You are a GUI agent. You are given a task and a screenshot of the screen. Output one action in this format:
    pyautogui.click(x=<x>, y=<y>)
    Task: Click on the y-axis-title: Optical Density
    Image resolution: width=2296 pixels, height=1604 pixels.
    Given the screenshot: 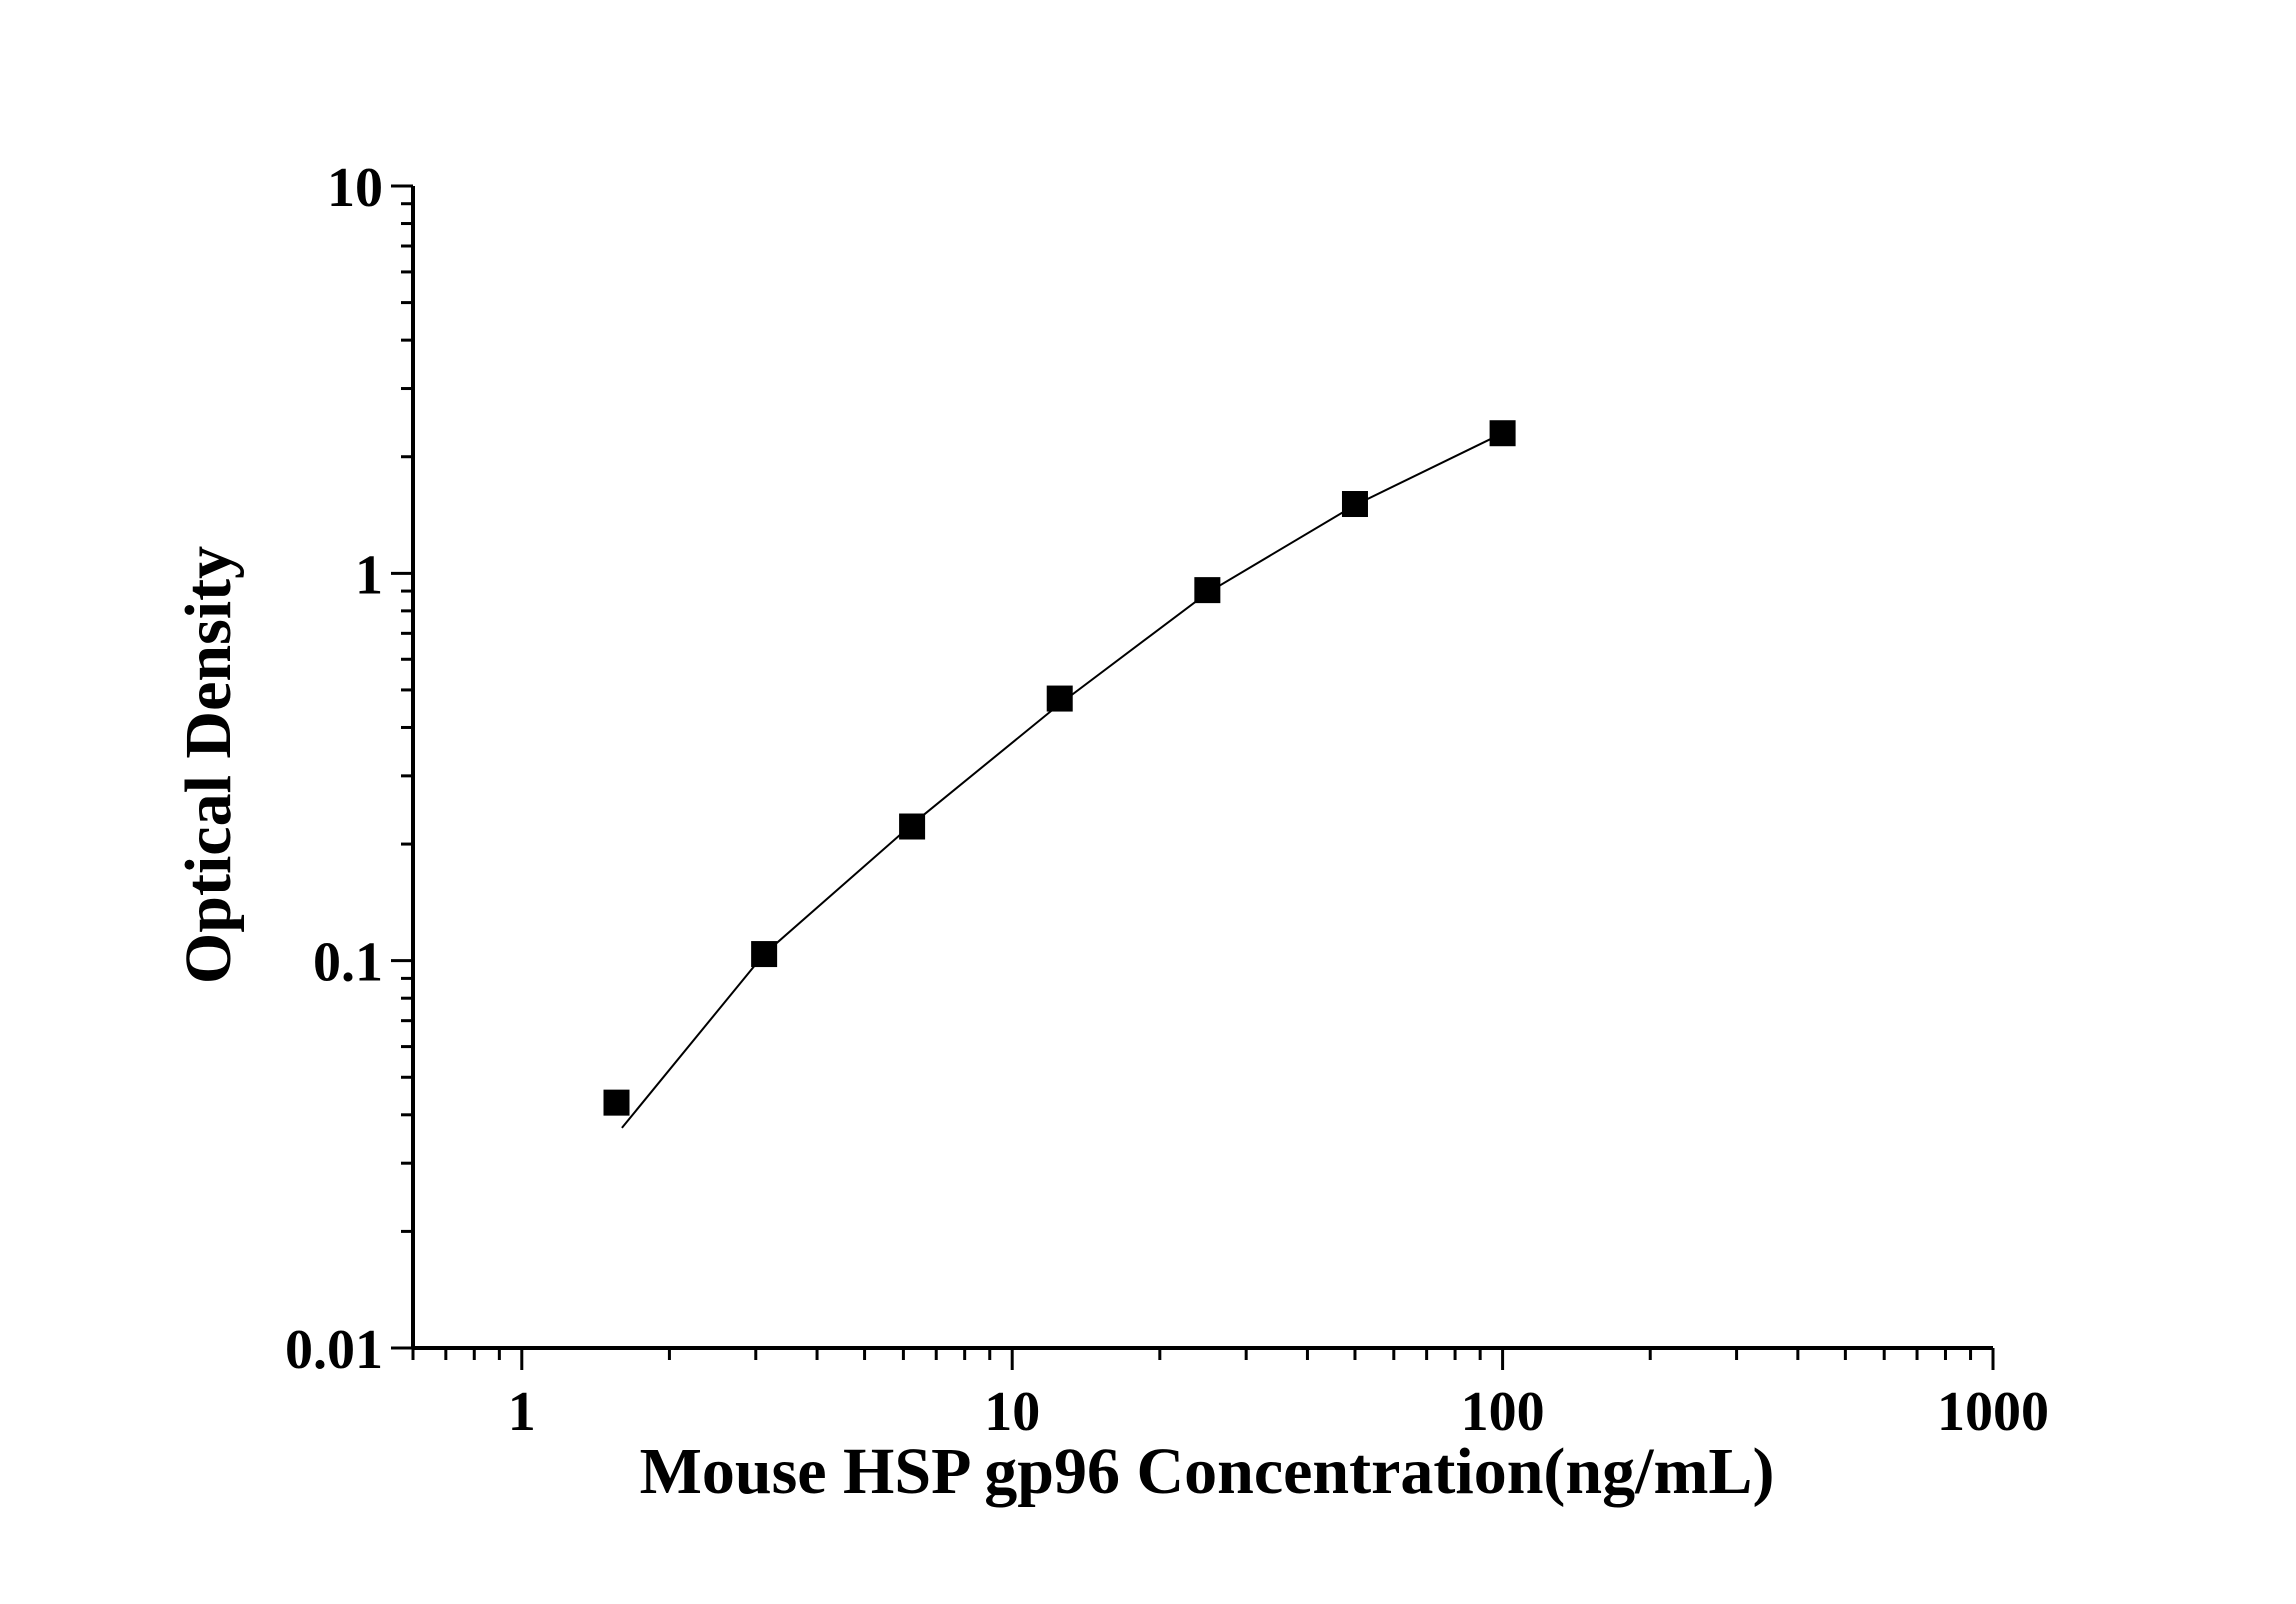 What is the action you would take?
    pyautogui.click(x=208, y=765)
    